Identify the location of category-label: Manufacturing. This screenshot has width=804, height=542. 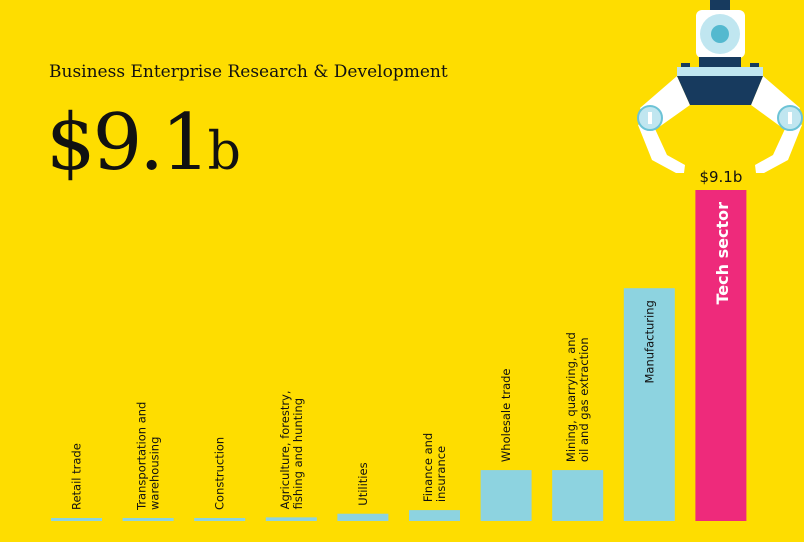
(649, 341).